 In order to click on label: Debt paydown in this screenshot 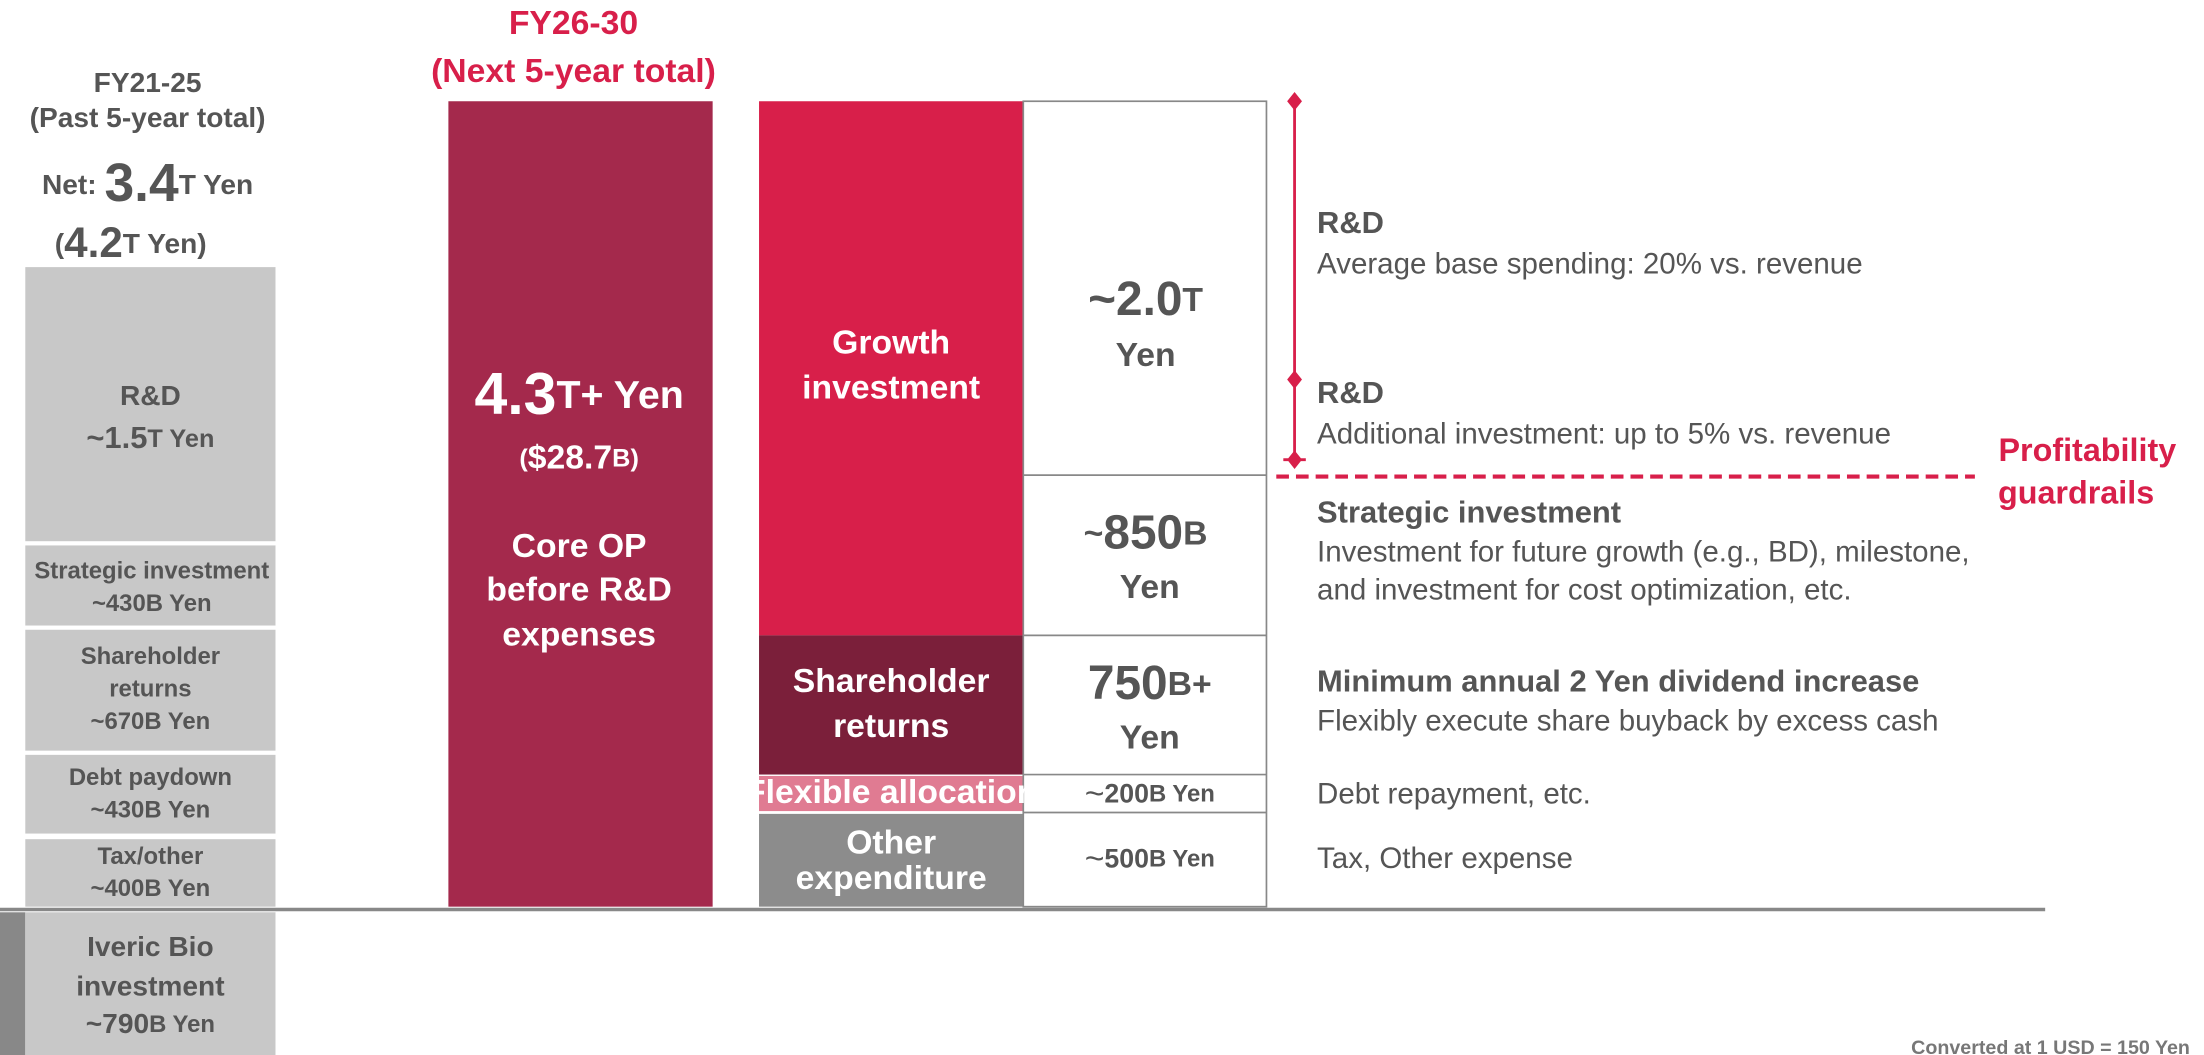, I will do `click(150, 777)`.